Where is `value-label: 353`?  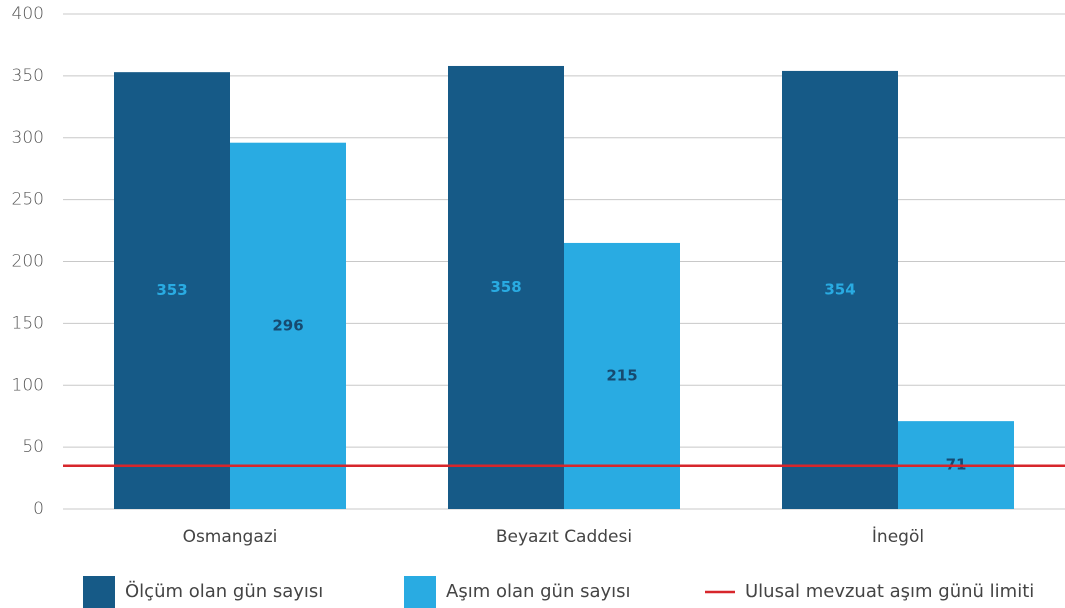 value-label: 353 is located at coordinates (171, 290).